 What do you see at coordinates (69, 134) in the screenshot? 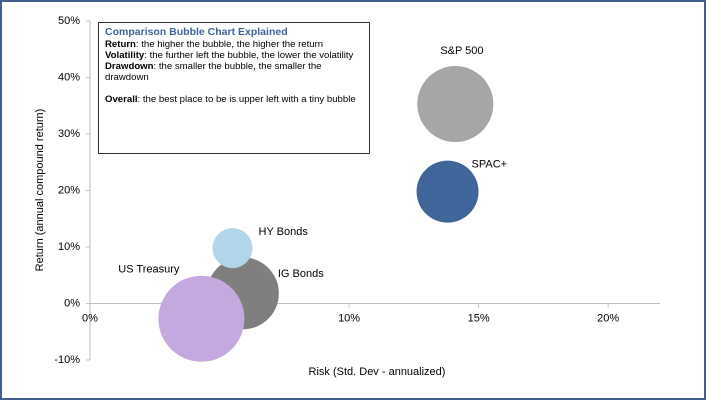
I see `y-tick-label: 30%` at bounding box center [69, 134].